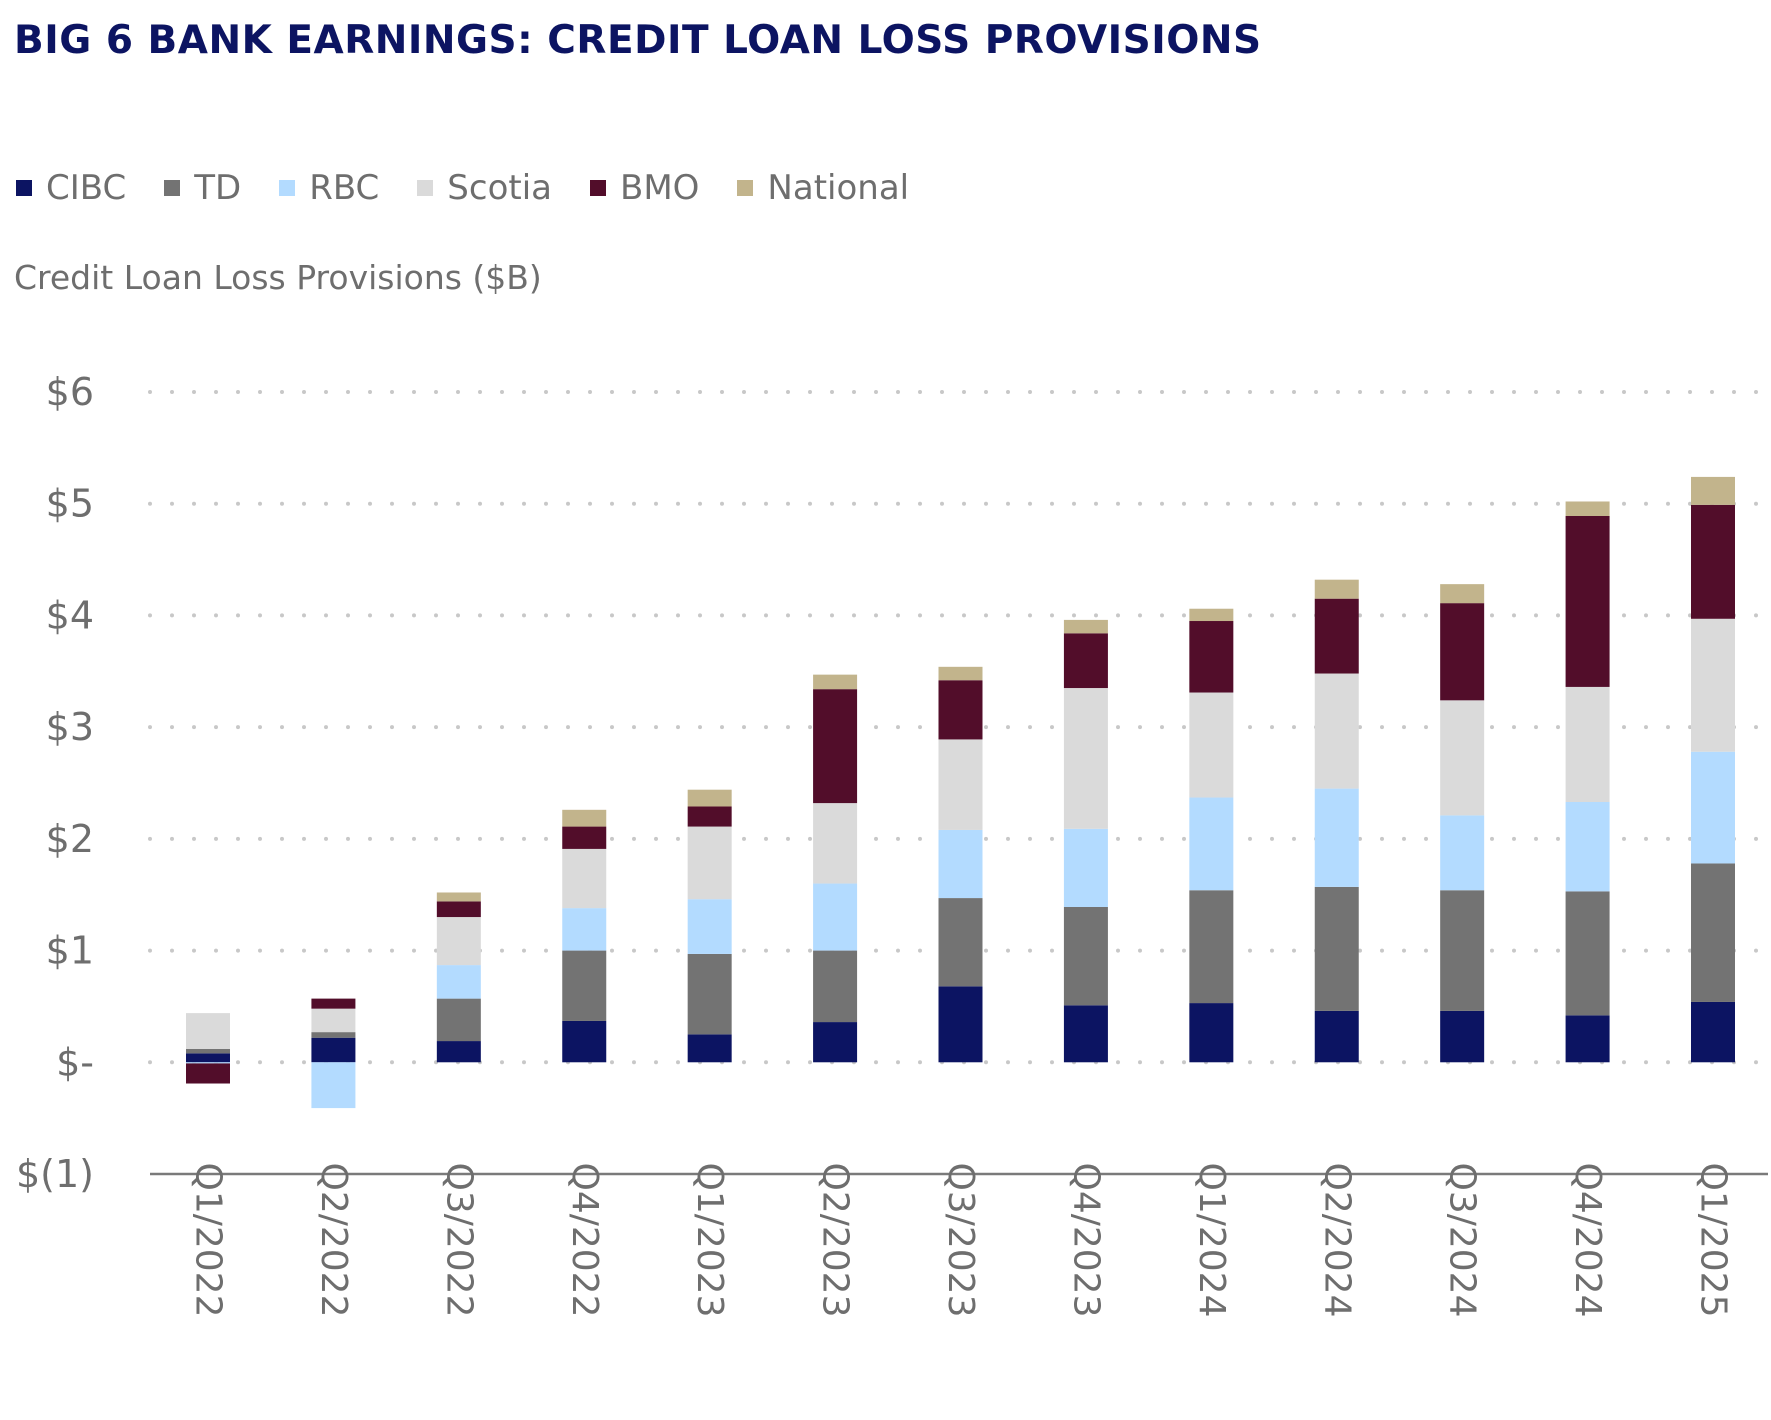 The image size is (1771, 1420). What do you see at coordinates (1336, 731) in the screenshot?
I see `bar-scotia-q2-2024` at bounding box center [1336, 731].